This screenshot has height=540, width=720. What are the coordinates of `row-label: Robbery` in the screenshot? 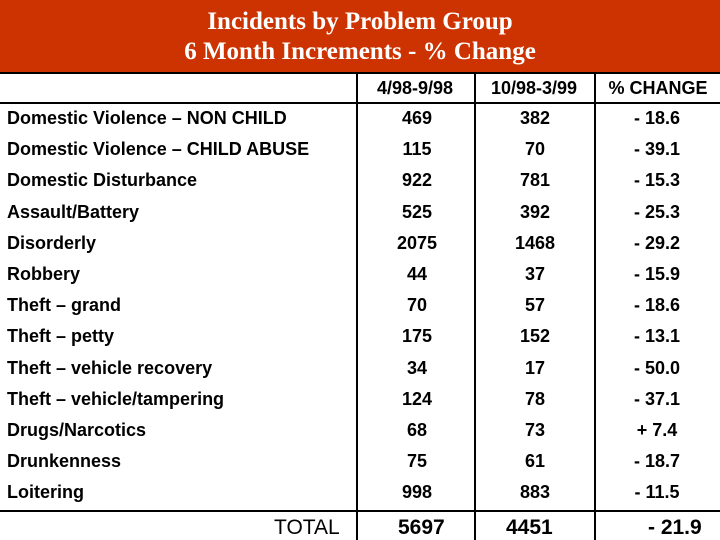 It's located at (44, 274).